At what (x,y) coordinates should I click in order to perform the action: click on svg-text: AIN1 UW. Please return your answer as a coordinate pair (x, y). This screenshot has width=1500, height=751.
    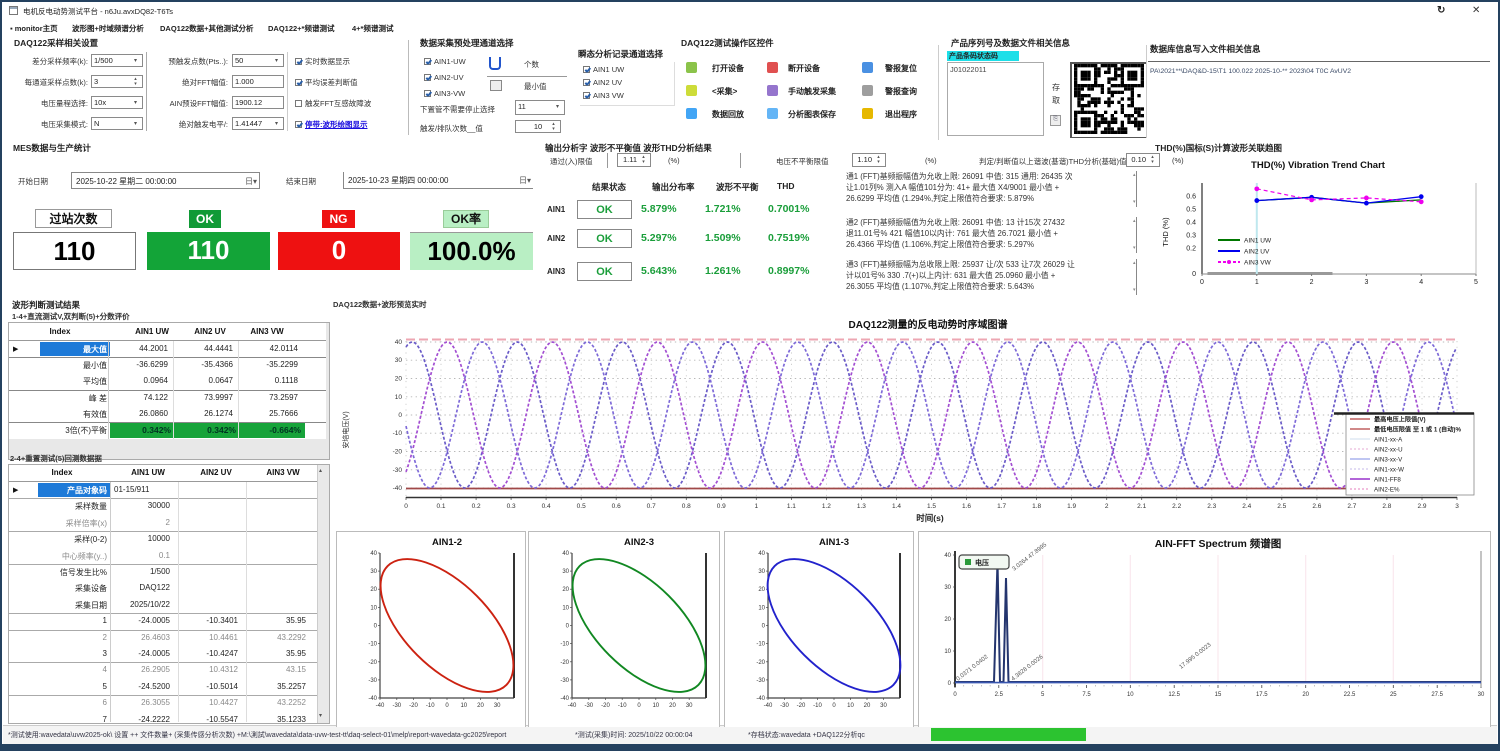
    Looking at the image, I should click on (1258, 241).